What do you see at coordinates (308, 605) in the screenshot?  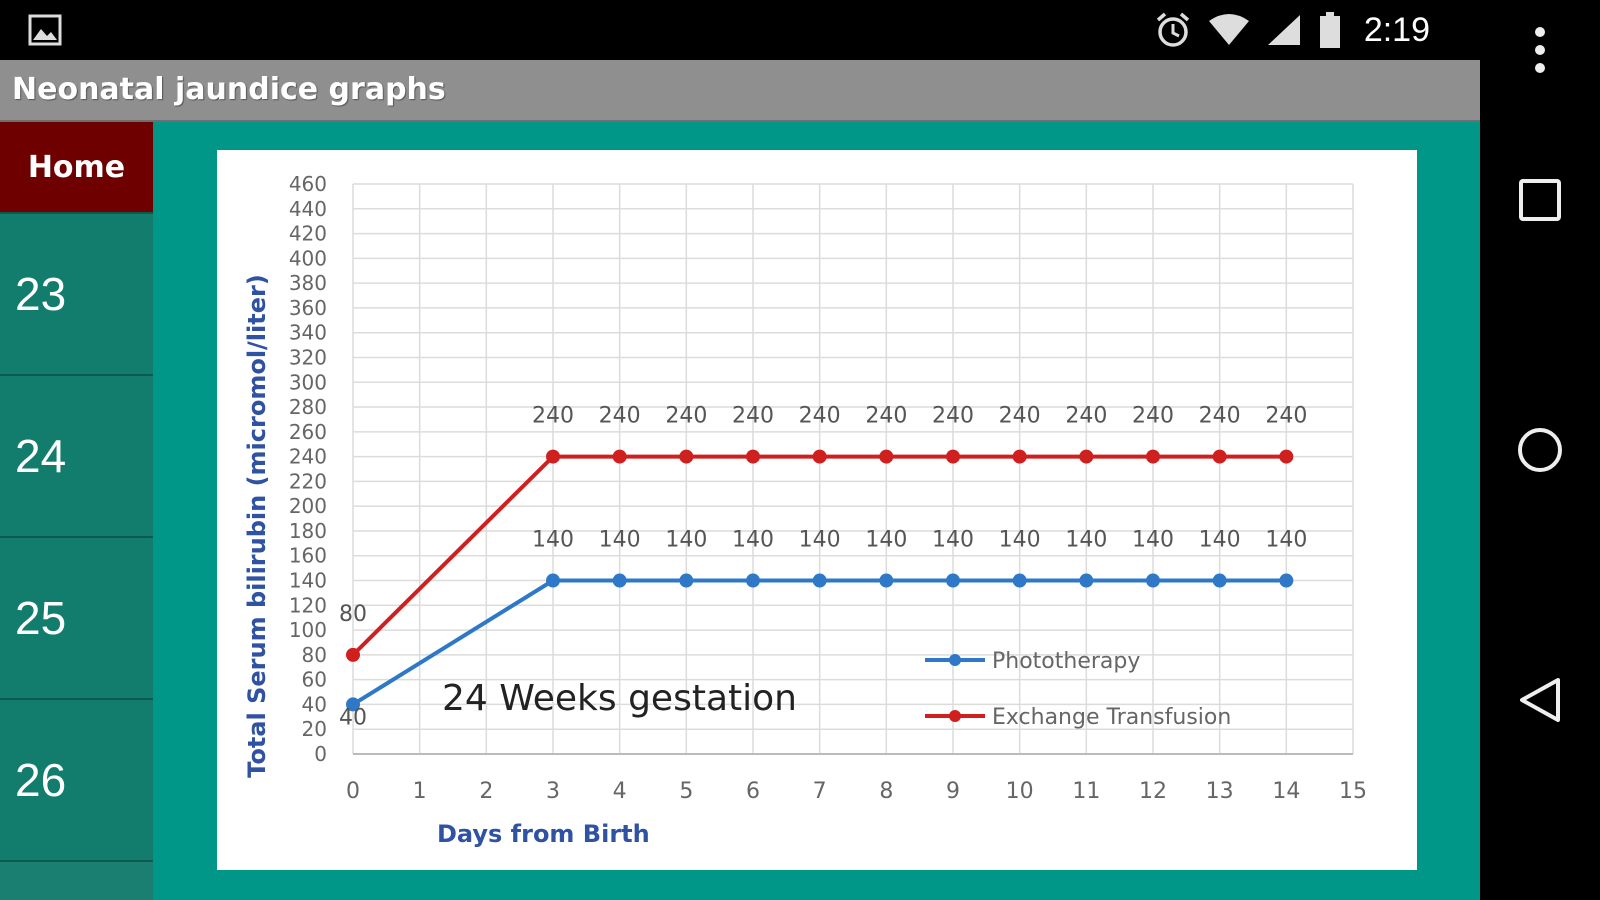 I see `y-tick-label: 120` at bounding box center [308, 605].